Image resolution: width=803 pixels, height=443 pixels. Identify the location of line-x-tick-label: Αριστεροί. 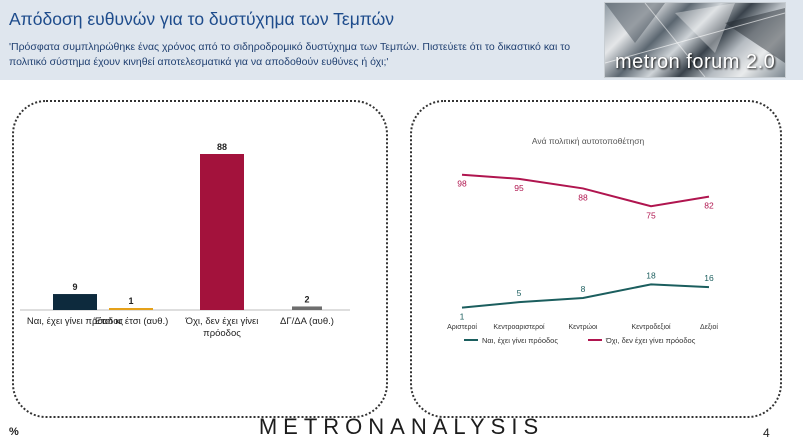
(462, 327).